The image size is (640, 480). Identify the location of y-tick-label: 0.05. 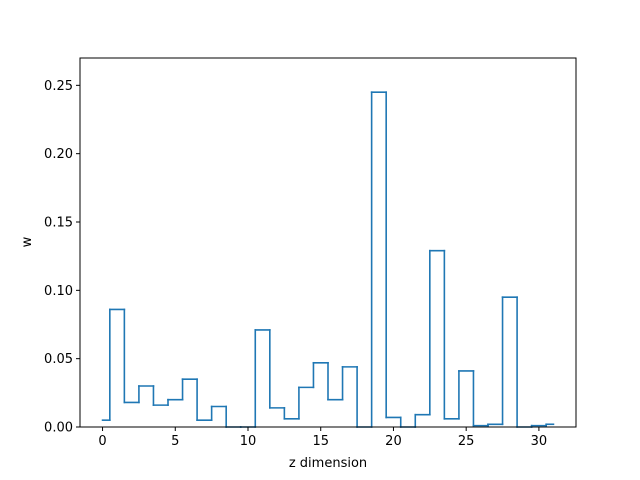
(58, 359).